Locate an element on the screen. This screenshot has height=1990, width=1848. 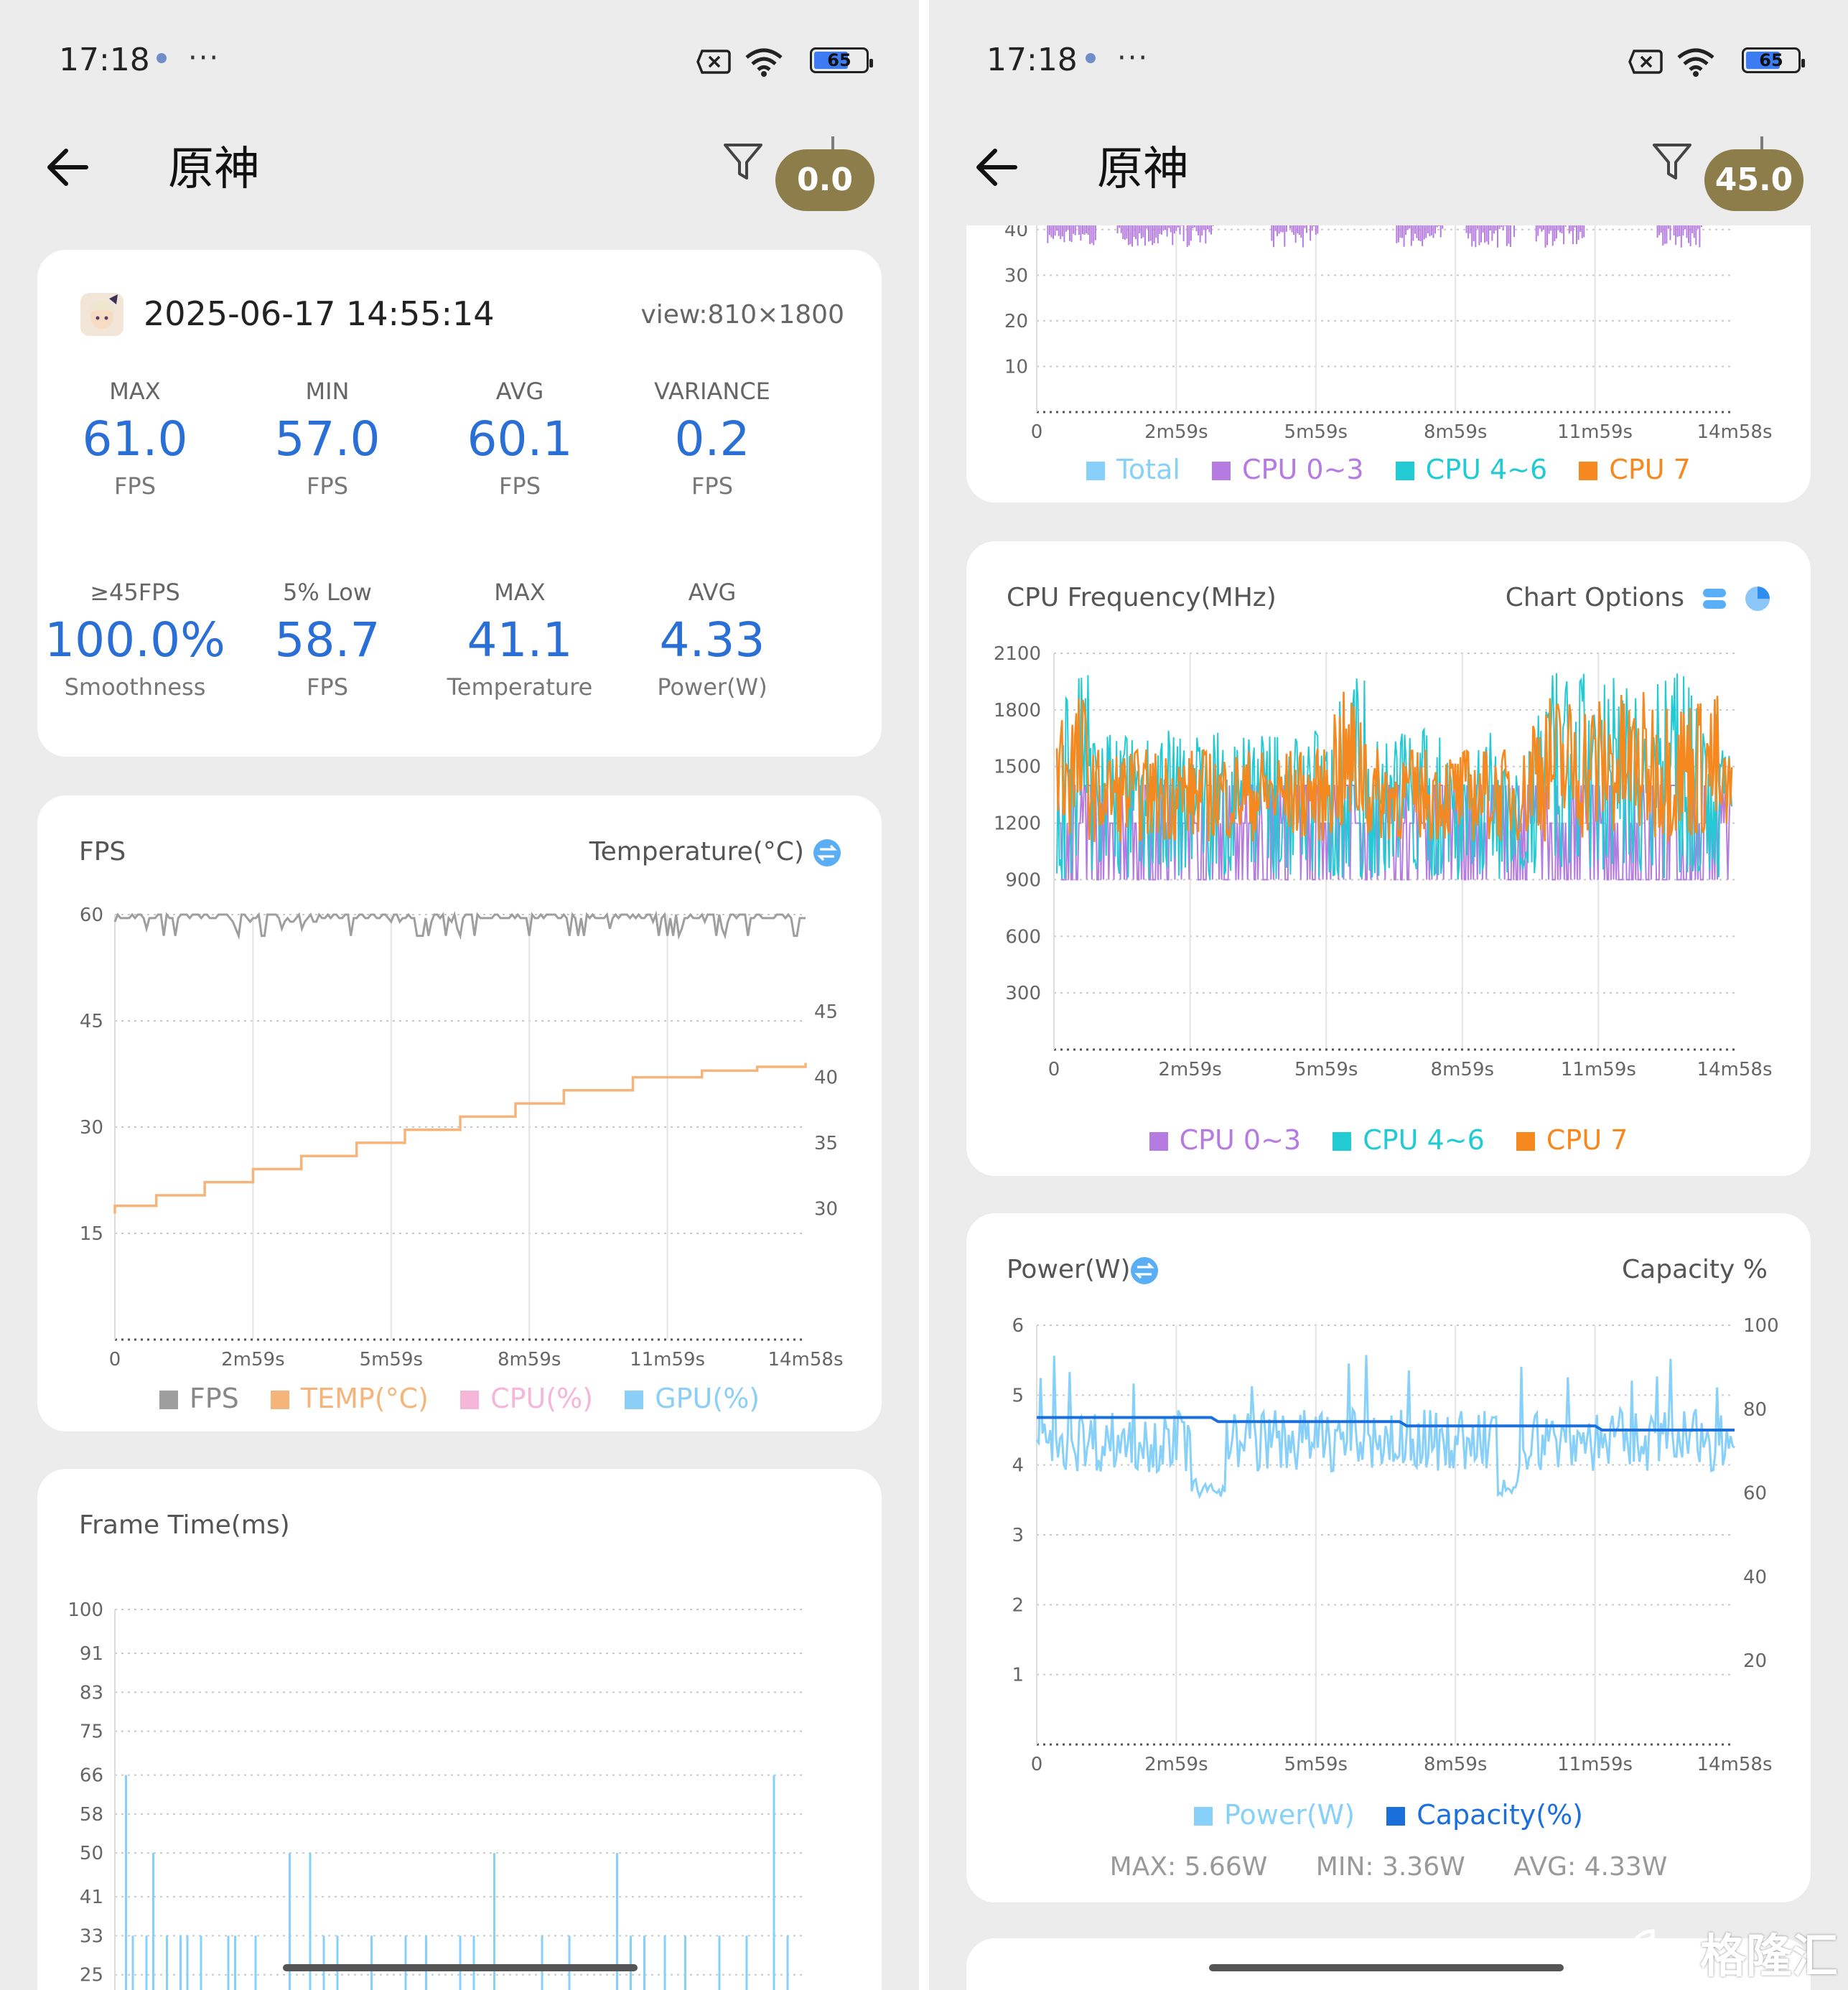
y-tick-label: 45 is located at coordinates (91, 1021).